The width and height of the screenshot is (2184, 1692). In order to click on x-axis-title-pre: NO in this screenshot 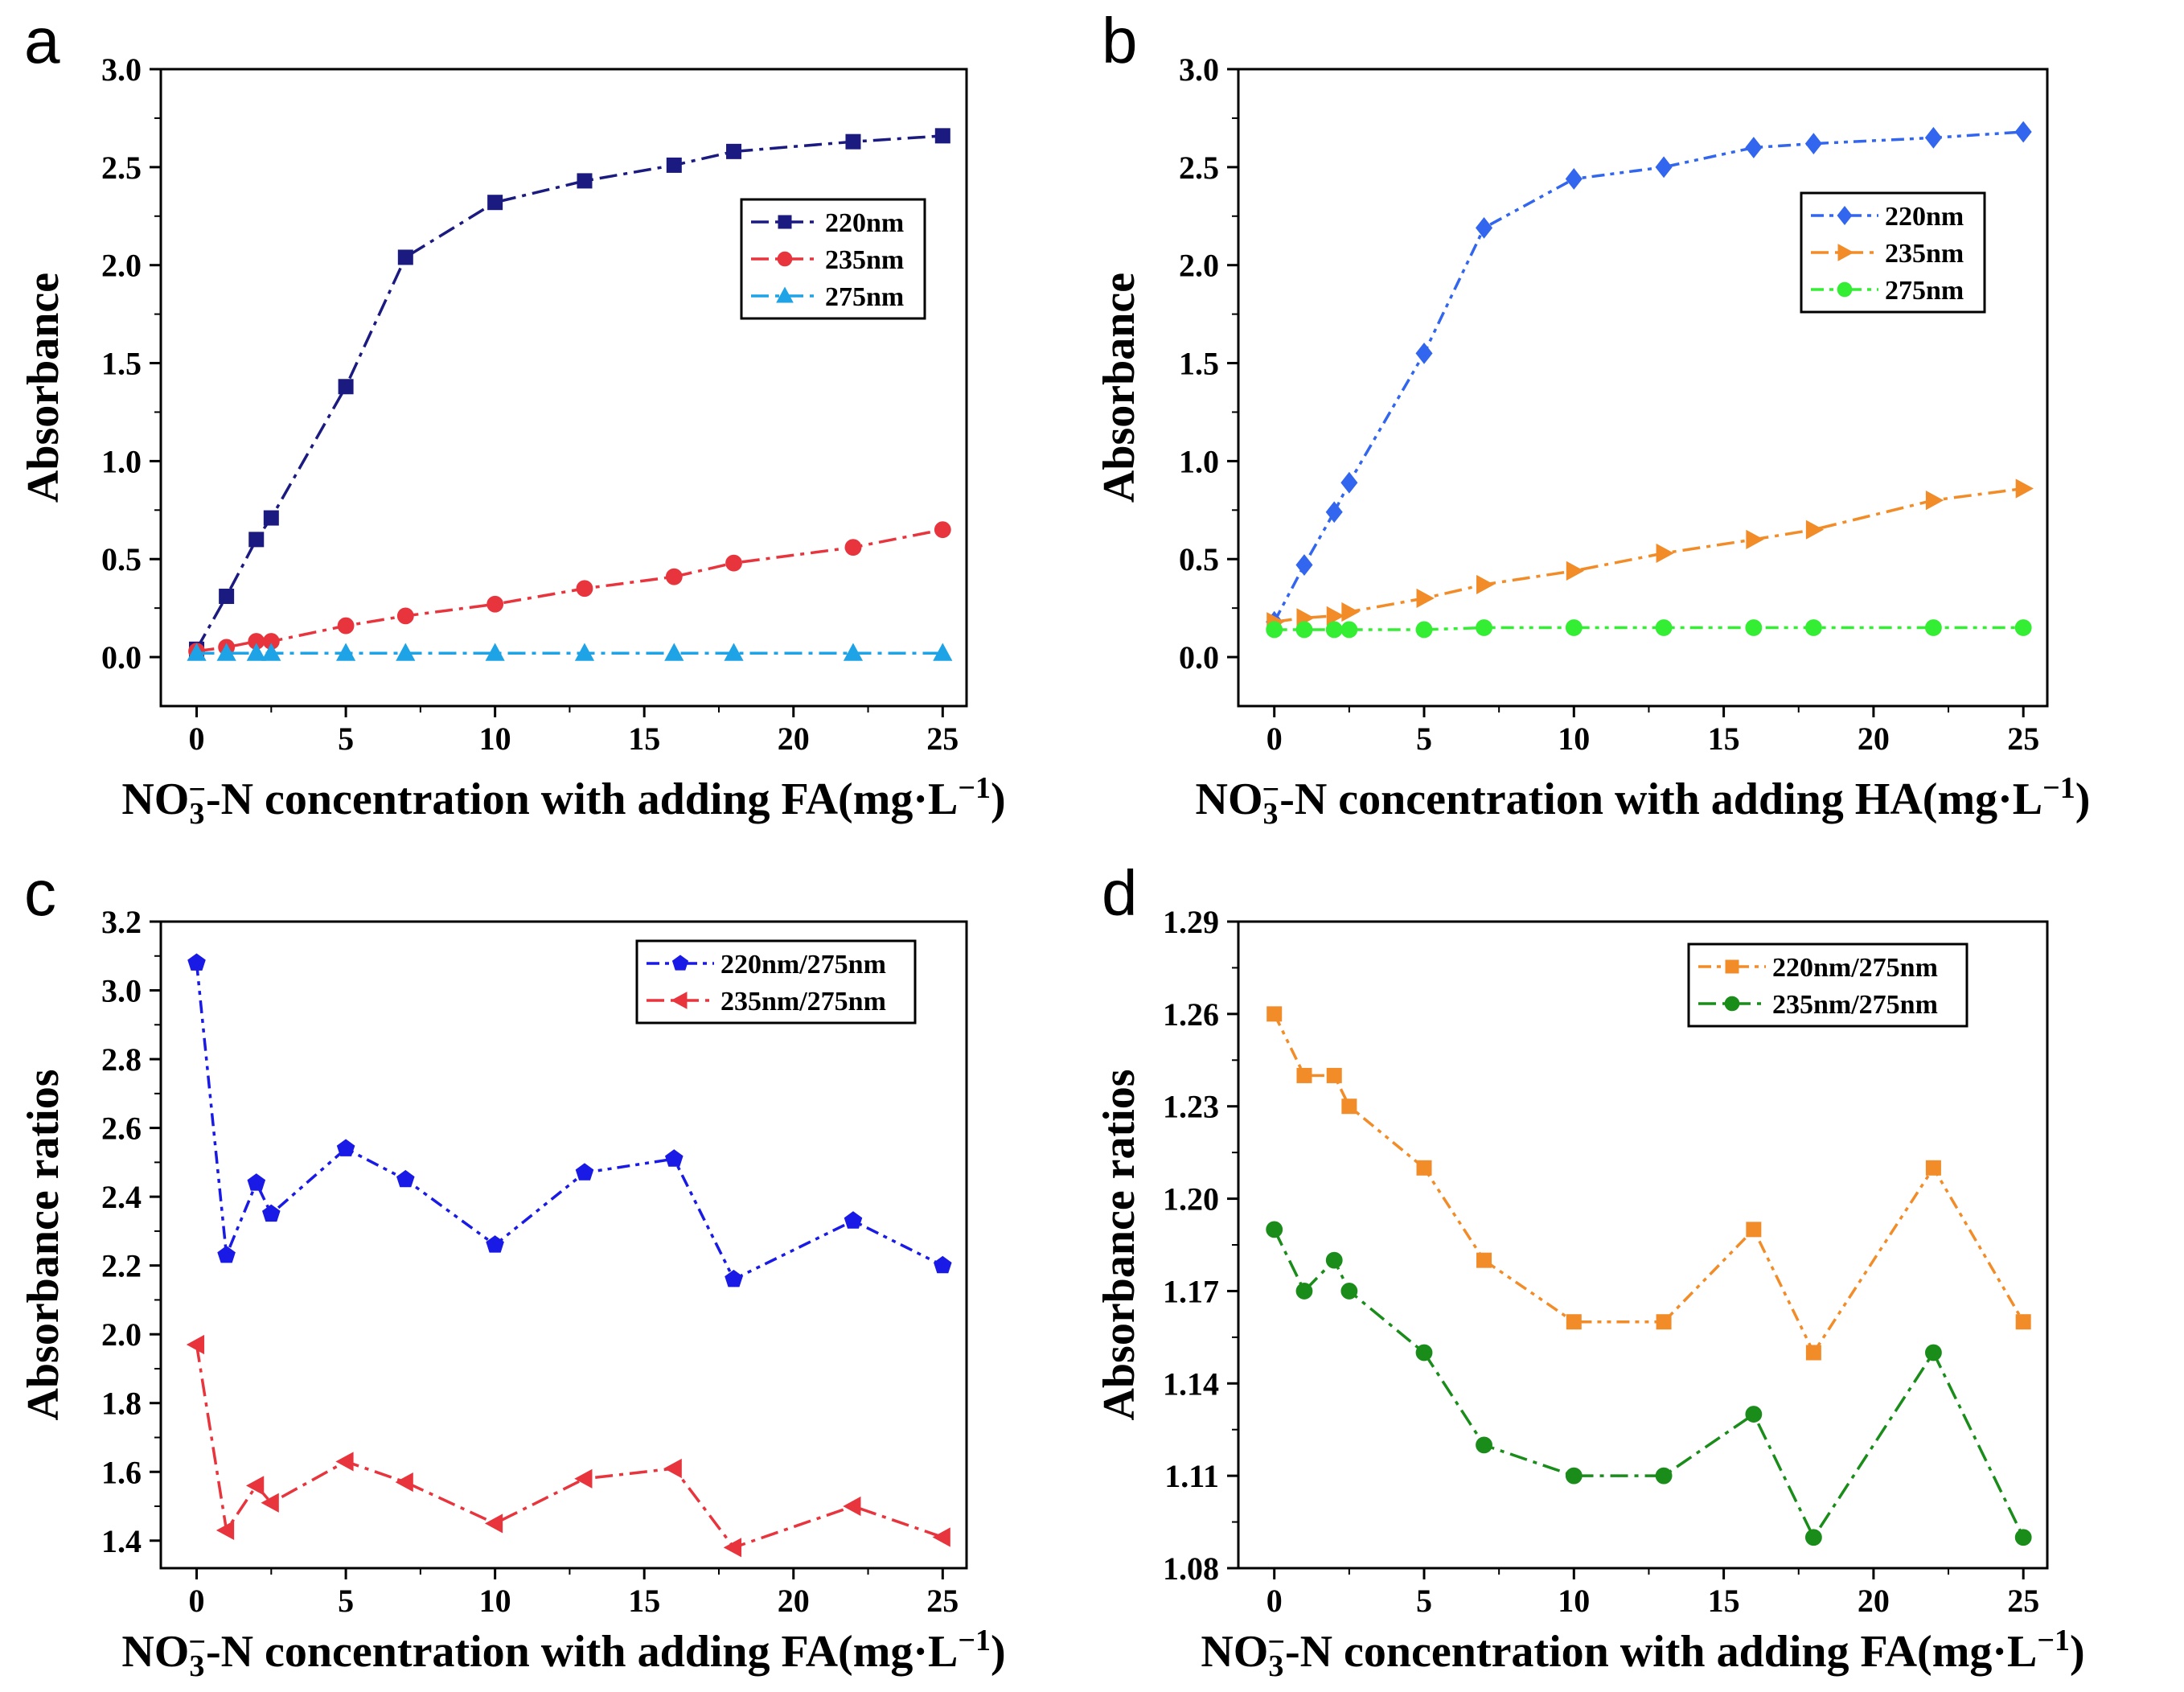, I will do `click(155, 799)`.